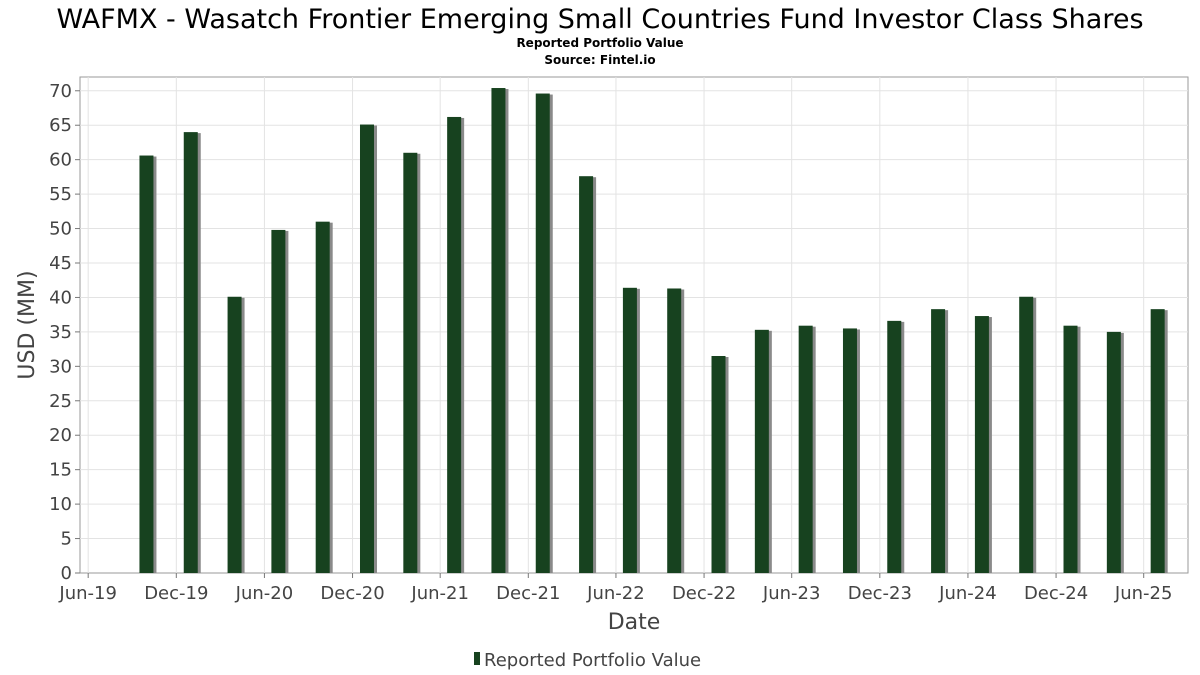 This screenshot has width=1200, height=675. What do you see at coordinates (60, 435) in the screenshot?
I see `y-tick-label: 20` at bounding box center [60, 435].